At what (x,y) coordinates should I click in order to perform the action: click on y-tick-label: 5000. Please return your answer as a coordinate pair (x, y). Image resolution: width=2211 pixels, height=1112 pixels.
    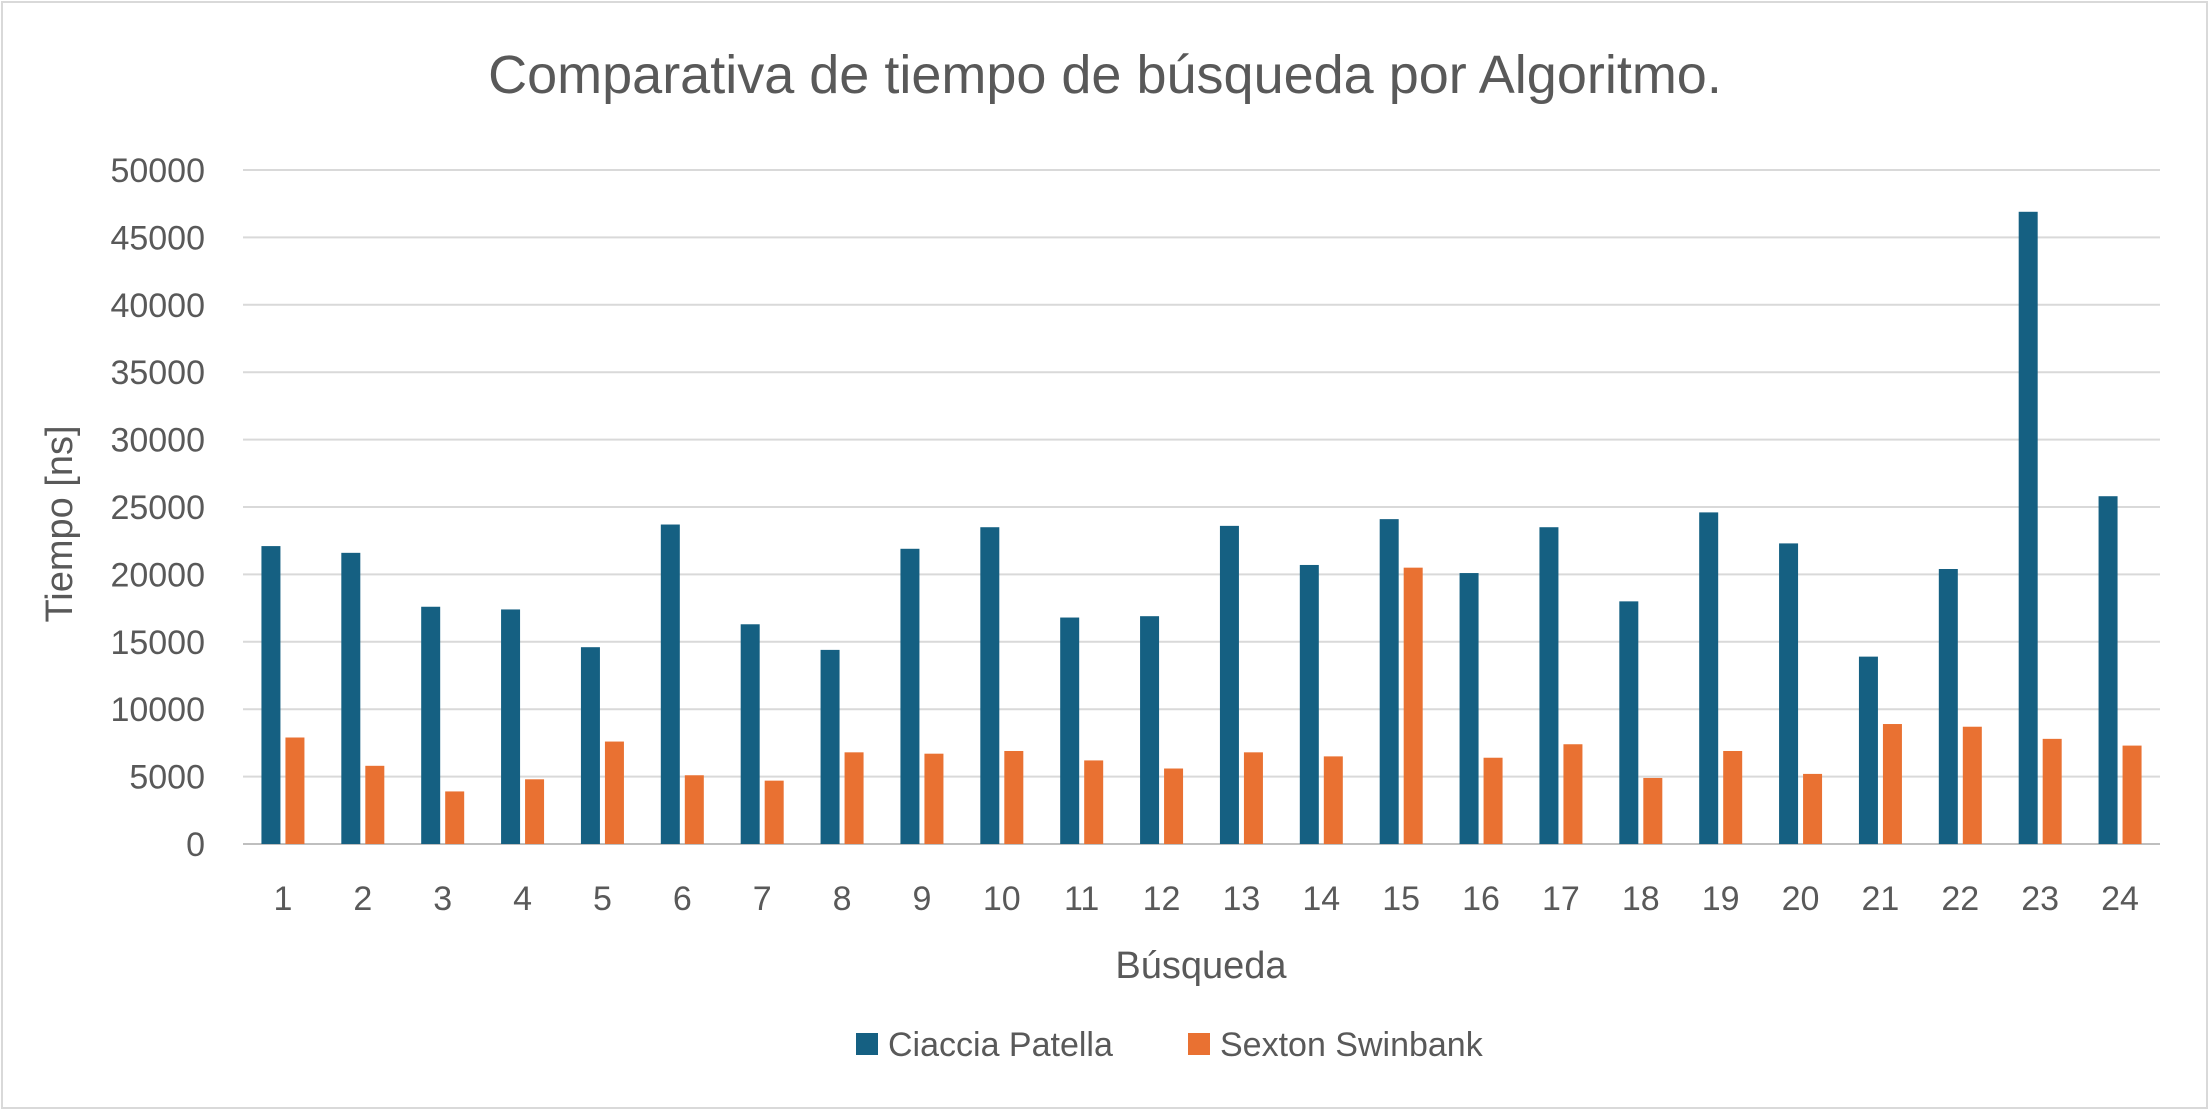
    Looking at the image, I should click on (167, 778).